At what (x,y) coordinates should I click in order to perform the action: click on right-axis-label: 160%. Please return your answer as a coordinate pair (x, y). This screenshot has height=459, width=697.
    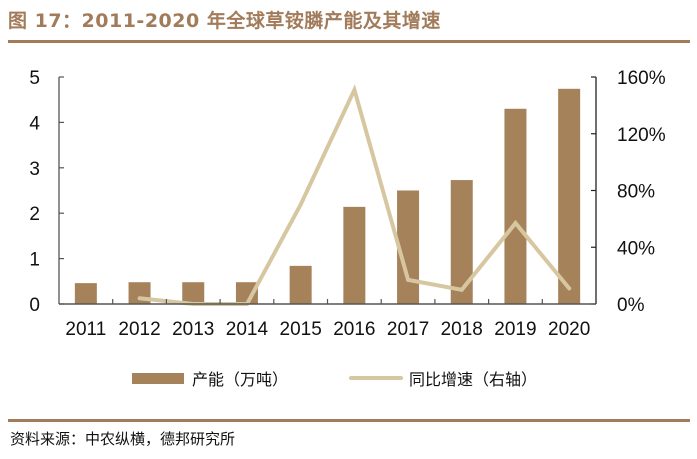
    Looking at the image, I should click on (641, 78).